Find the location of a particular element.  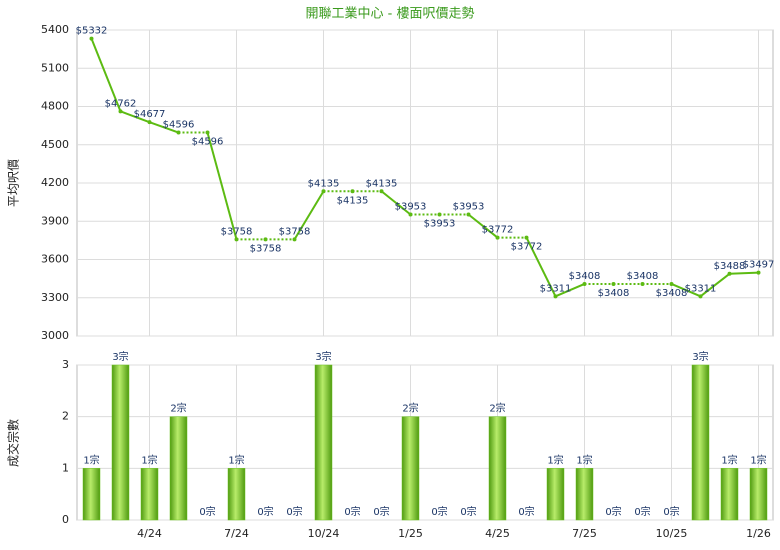

y-tick-label: 4500 is located at coordinates (55, 144).